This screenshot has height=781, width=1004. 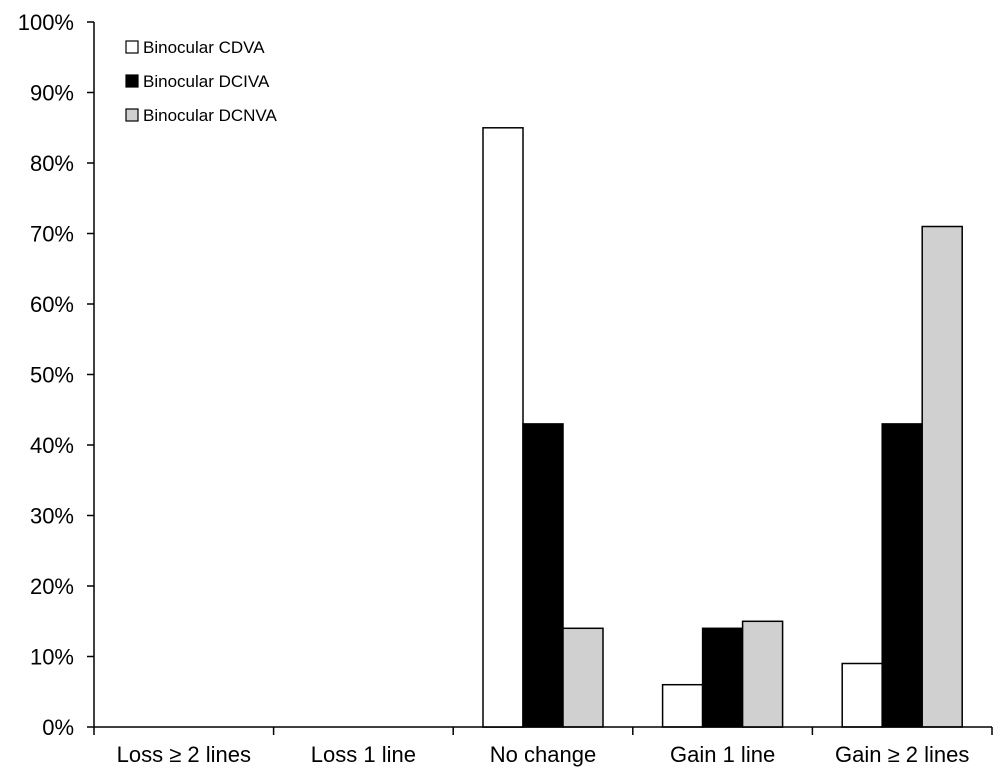 What do you see at coordinates (184, 754) in the screenshot?
I see `x-tick-label: Loss ≥ 2 lines` at bounding box center [184, 754].